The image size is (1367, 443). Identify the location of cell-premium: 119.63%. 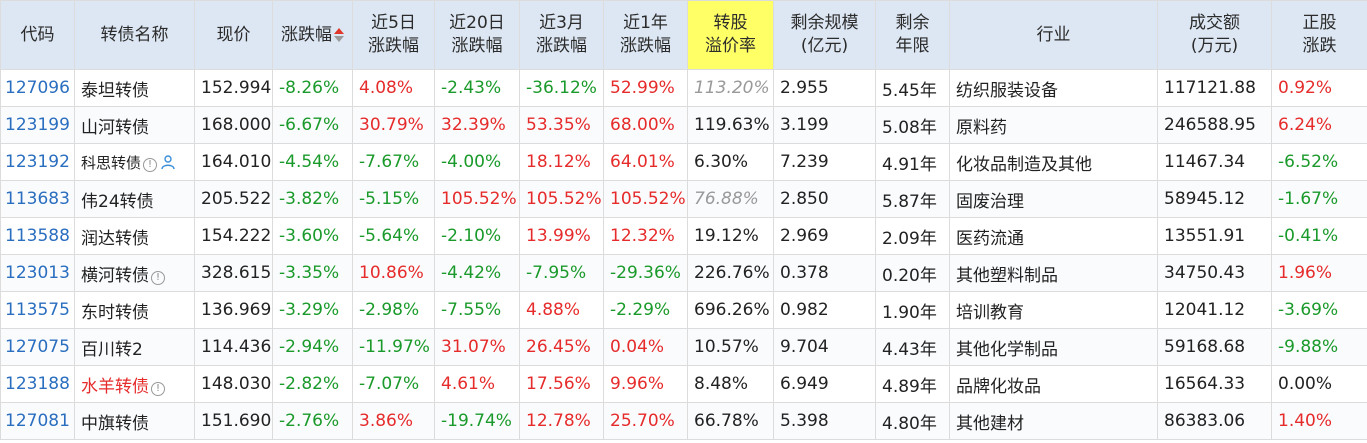
(730, 125).